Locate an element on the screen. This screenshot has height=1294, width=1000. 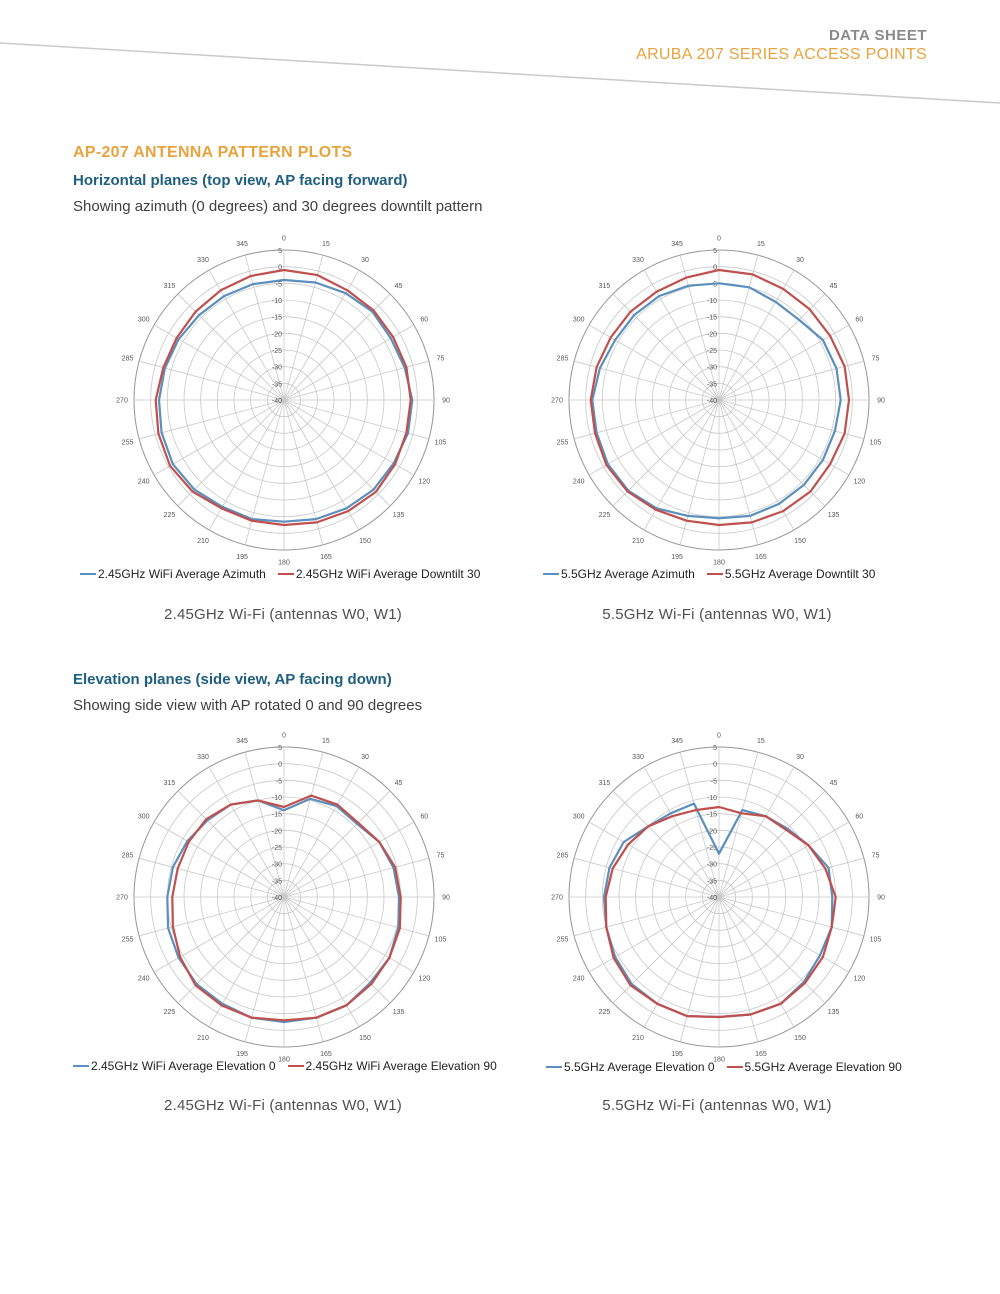
header-divider is located at coordinates (500, 73).